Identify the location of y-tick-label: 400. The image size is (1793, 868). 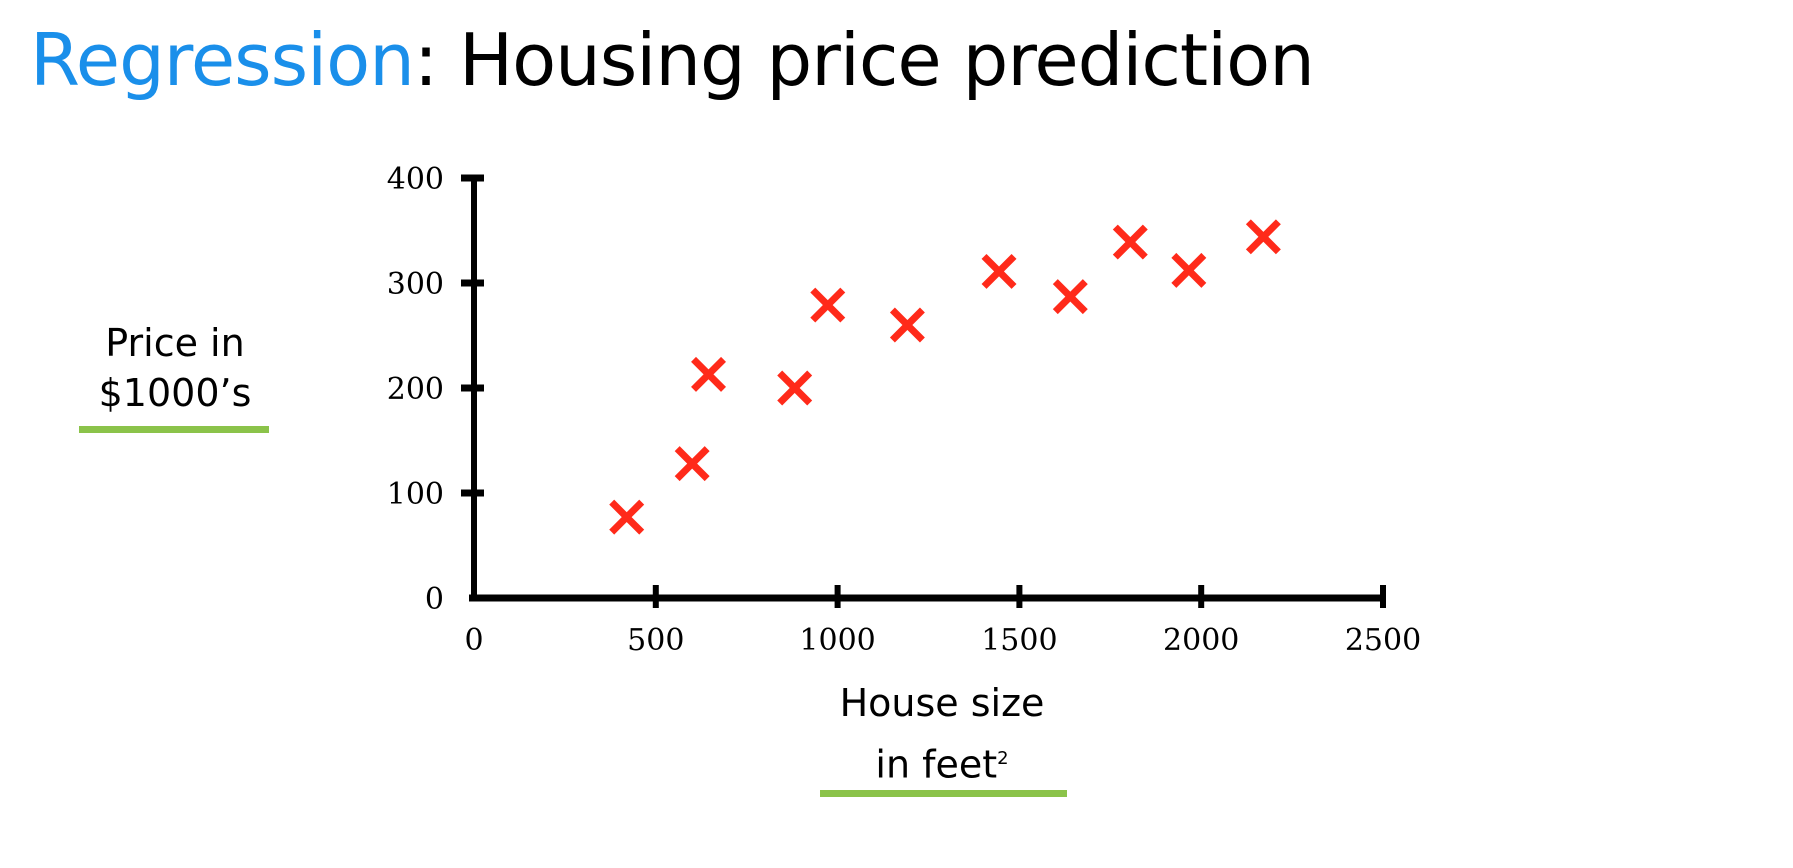
(415, 179).